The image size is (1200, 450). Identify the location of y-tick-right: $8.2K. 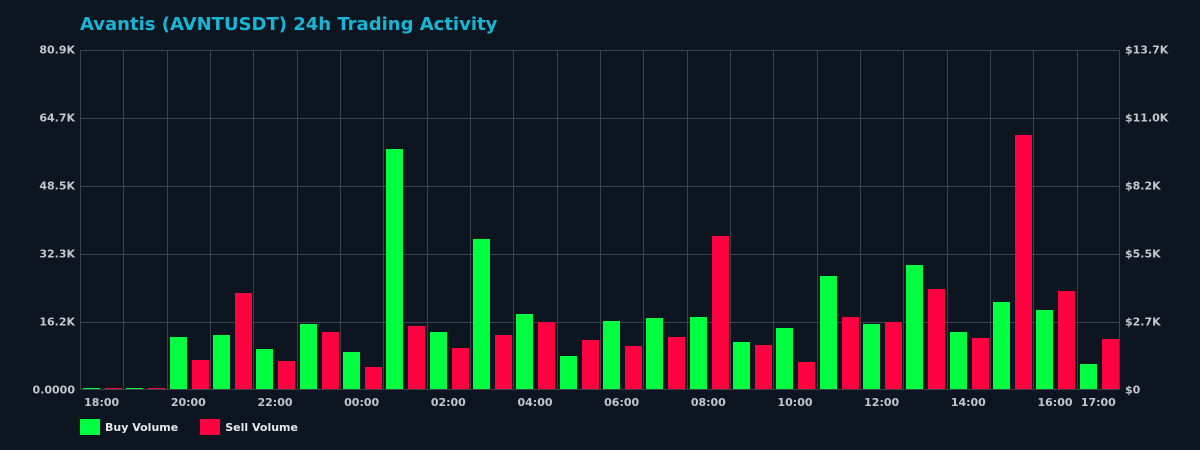
(1143, 186).